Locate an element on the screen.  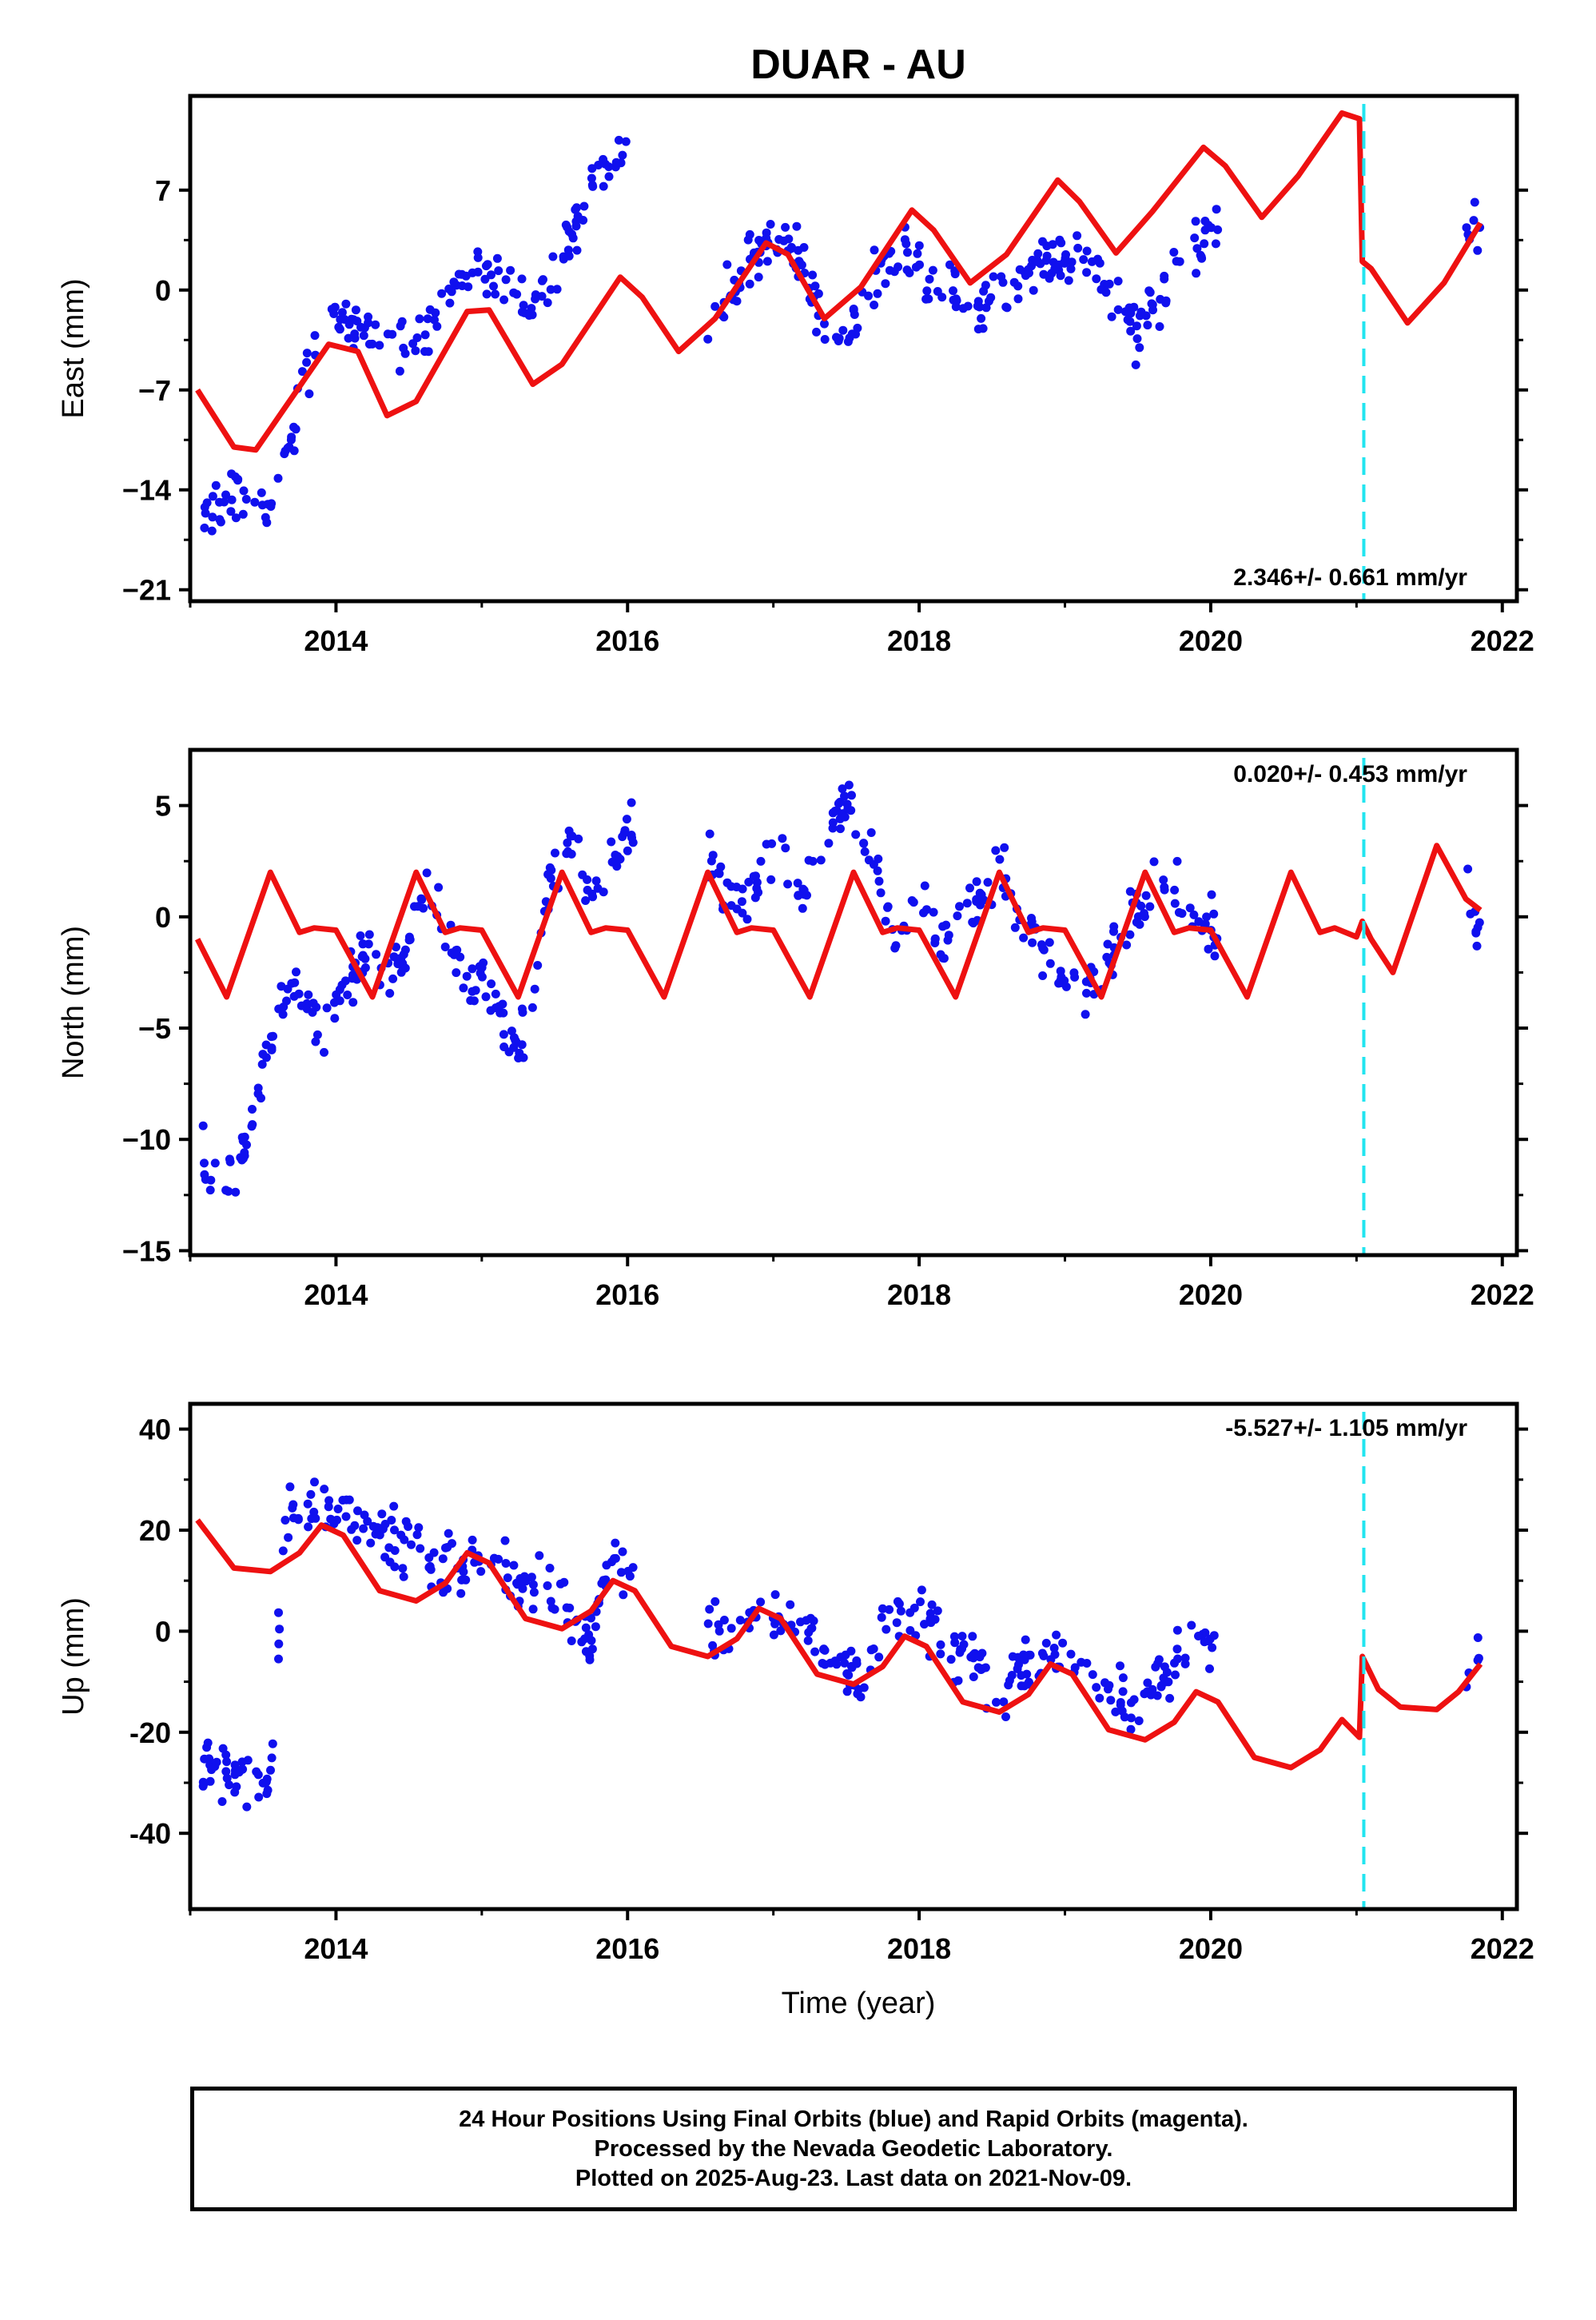
up-y-tick-label: -20 is located at coordinates (150, 1732).